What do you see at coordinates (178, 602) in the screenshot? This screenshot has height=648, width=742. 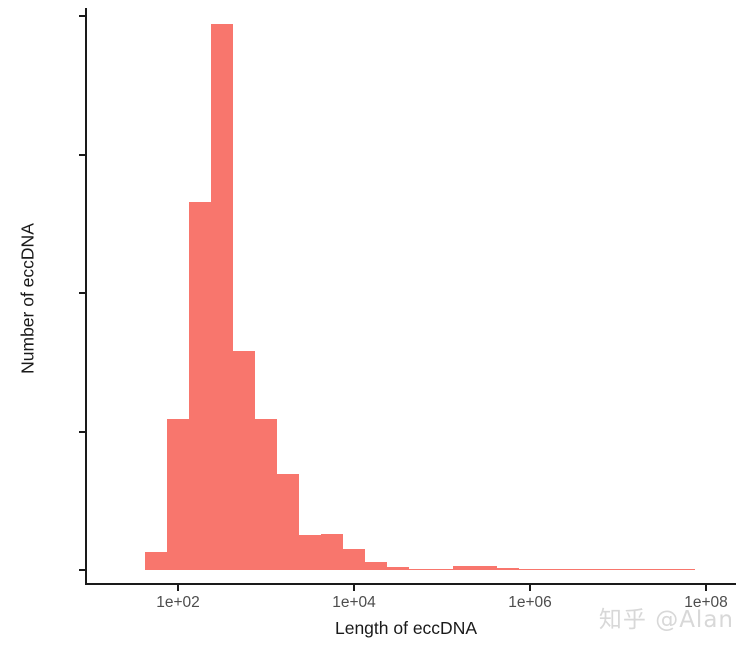 I see `x-axis-tick-label: 1e+02` at bounding box center [178, 602].